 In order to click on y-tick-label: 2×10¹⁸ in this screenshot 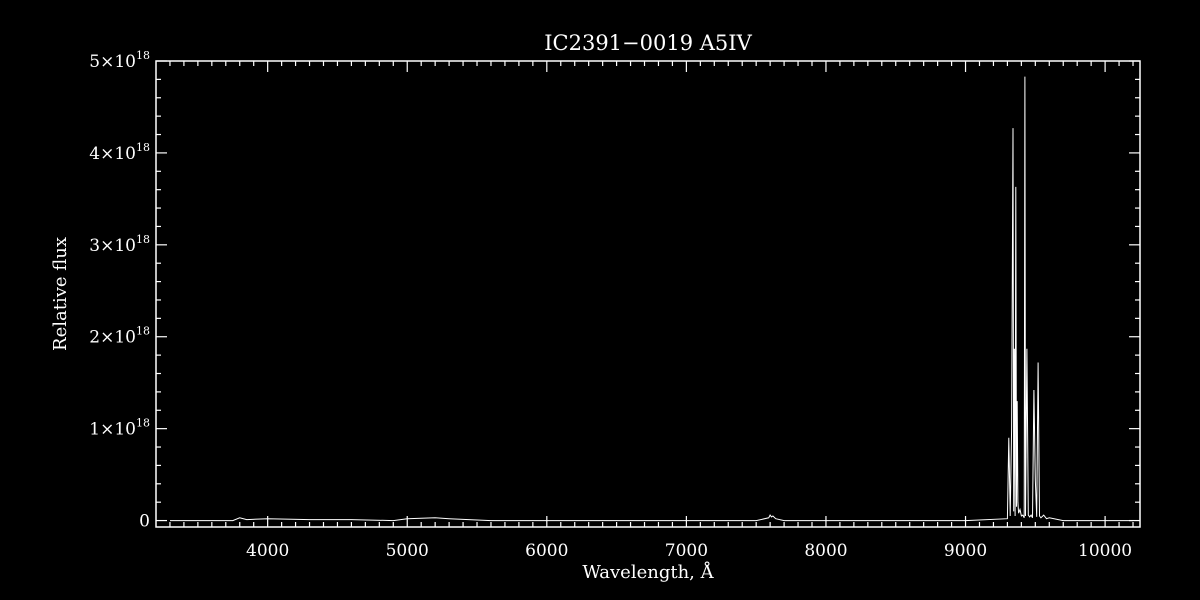, I will do `click(119, 336)`.